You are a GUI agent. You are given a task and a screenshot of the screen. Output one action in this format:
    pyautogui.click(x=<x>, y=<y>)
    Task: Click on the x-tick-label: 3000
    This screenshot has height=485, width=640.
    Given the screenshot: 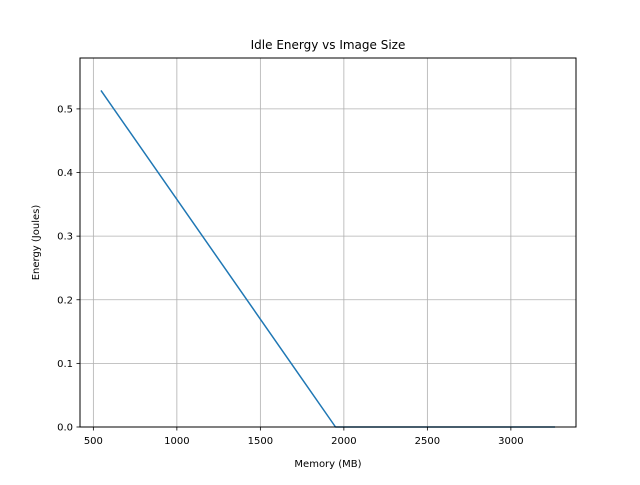 What is the action you would take?
    pyautogui.click(x=510, y=441)
    